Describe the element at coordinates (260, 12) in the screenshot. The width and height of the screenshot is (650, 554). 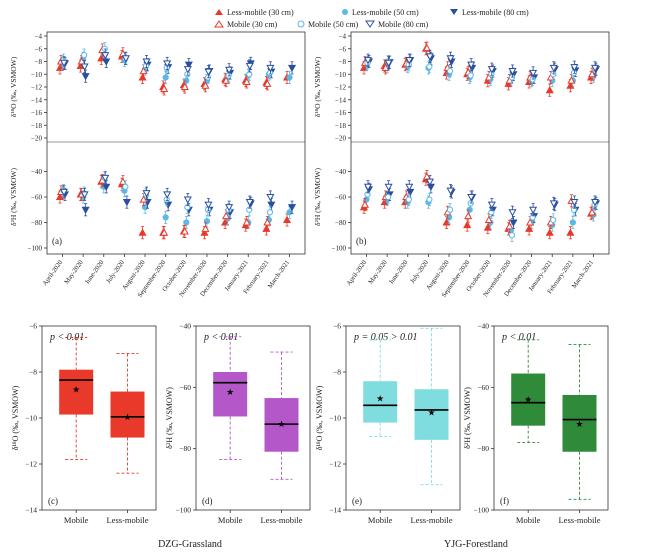
I see `legend-label: Less-mobile (30 cm)` at that location.